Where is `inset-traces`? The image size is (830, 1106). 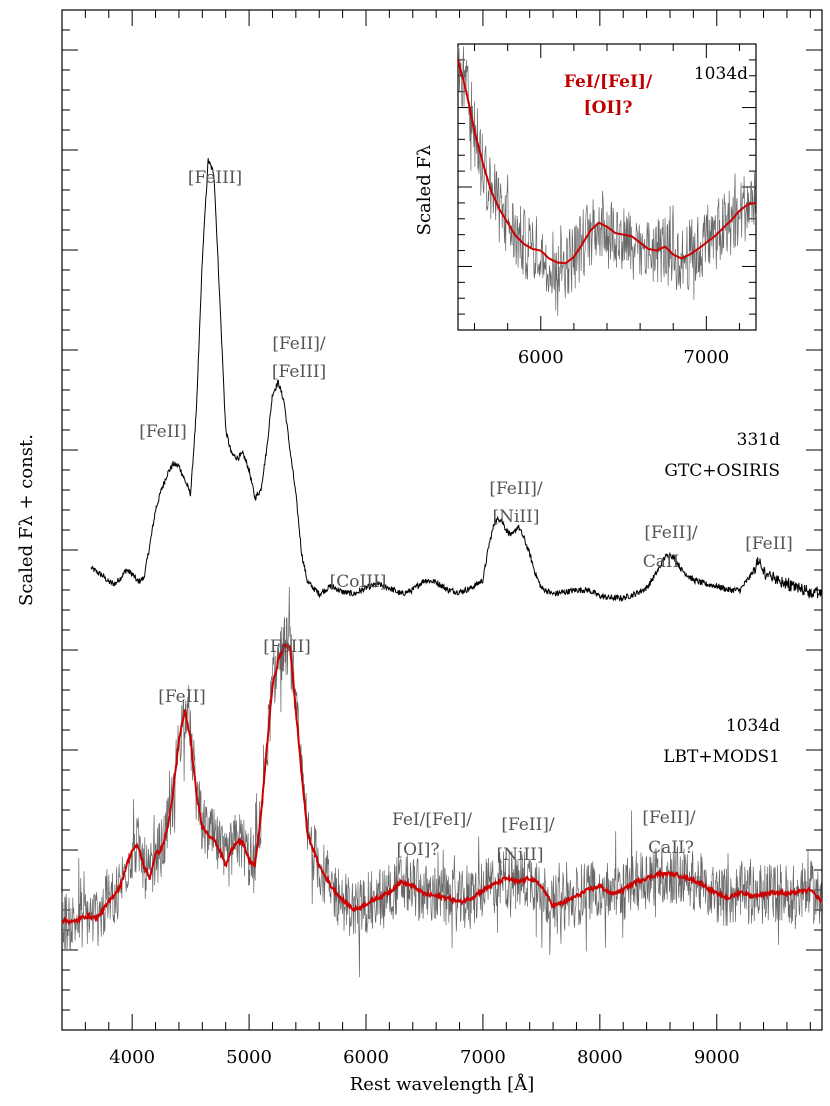
inset-traces is located at coordinates (607, 181).